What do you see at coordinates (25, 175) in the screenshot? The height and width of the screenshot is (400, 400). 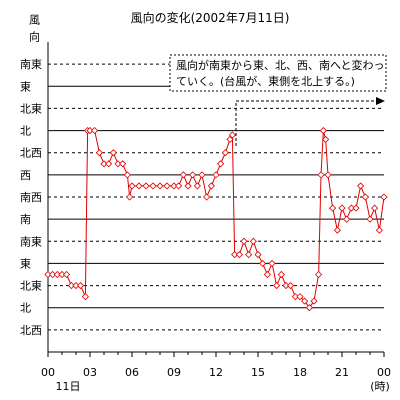 I see `y-tick-label: 西` at bounding box center [25, 175].